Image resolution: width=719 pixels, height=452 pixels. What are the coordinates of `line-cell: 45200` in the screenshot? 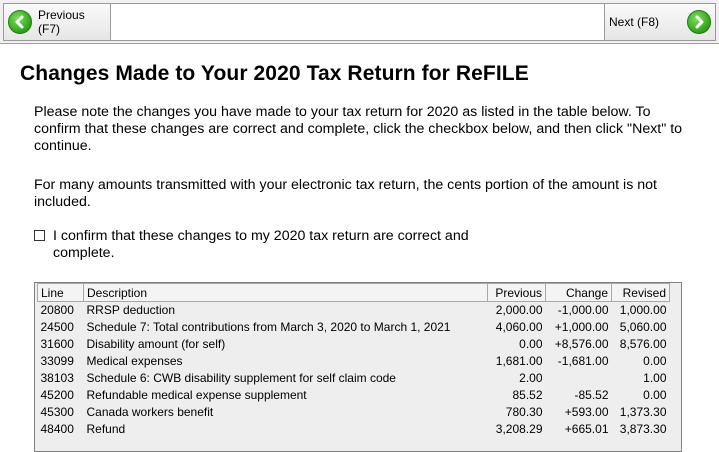 It's located at (57, 395).